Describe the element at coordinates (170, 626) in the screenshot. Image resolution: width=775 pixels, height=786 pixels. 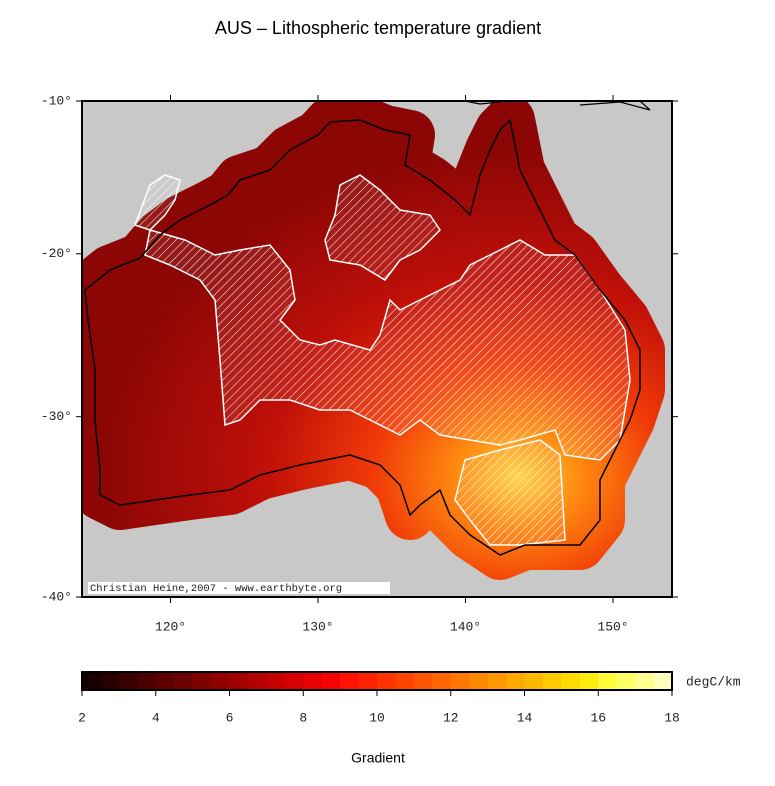
I see `lon-tick-label: 120°` at that location.